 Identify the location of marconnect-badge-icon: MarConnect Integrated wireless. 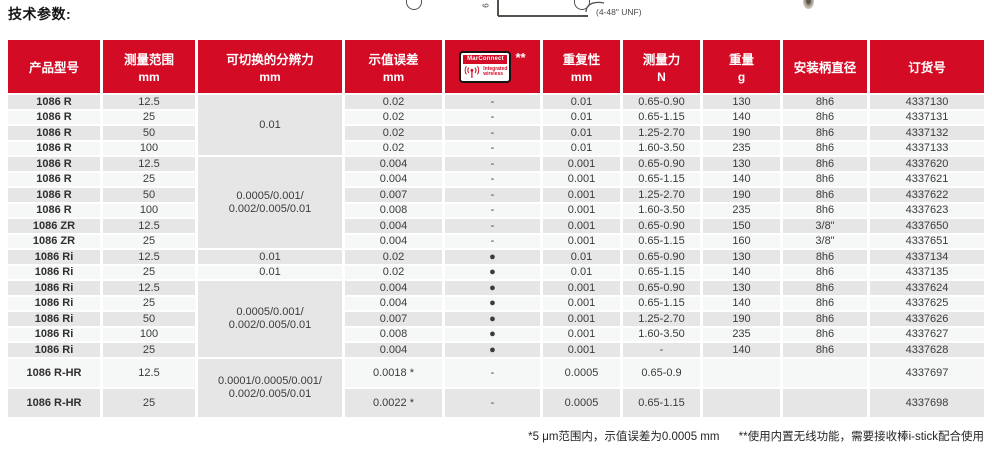
(485, 66).